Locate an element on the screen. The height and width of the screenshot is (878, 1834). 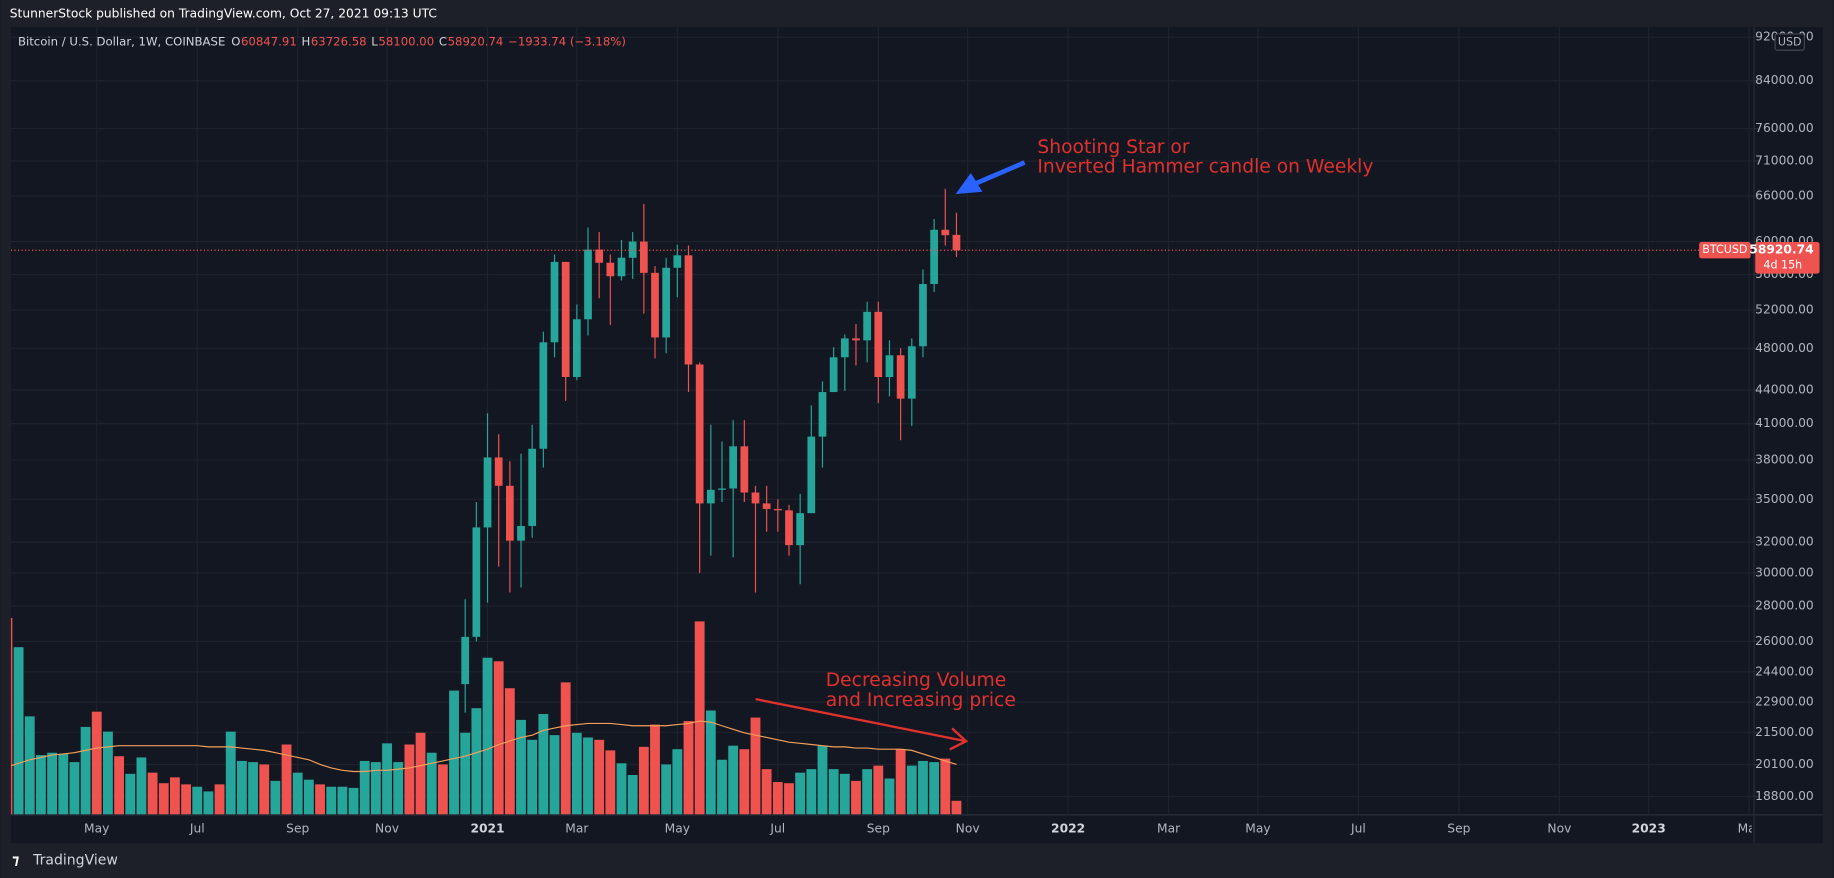
annotation-text: Inverted Hammer candle on Weekly is located at coordinates (1205, 167).